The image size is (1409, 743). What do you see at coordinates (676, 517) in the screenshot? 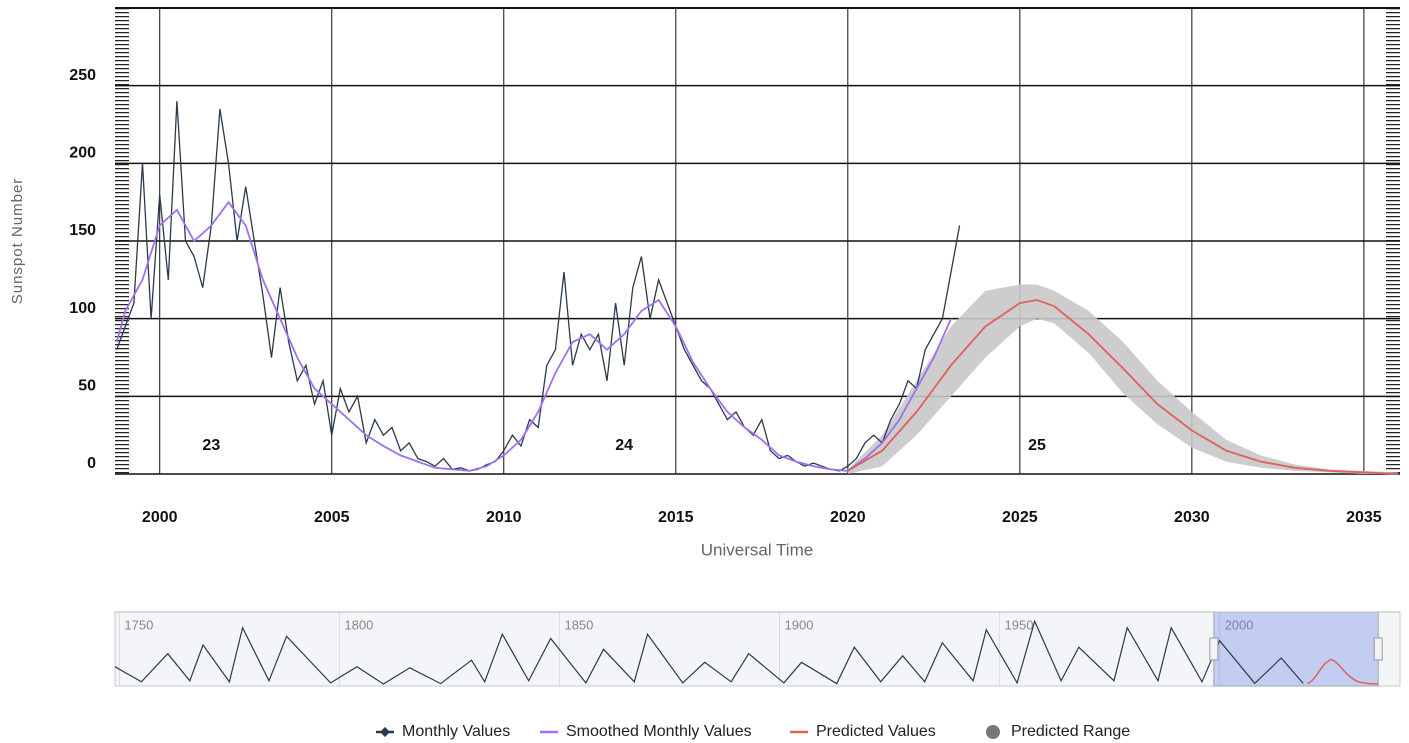
I see `x-tick-label: 2015` at bounding box center [676, 517].